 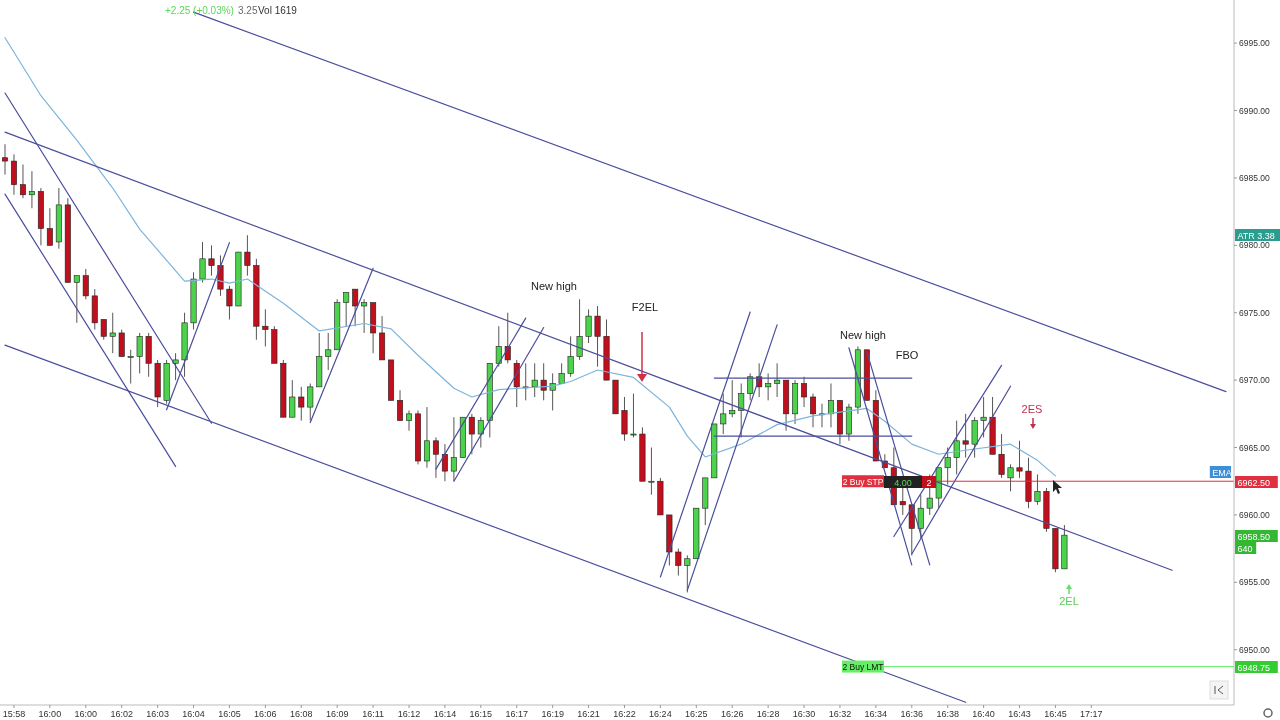 I want to click on x-tick-label: 16:11, so click(x=373, y=714).